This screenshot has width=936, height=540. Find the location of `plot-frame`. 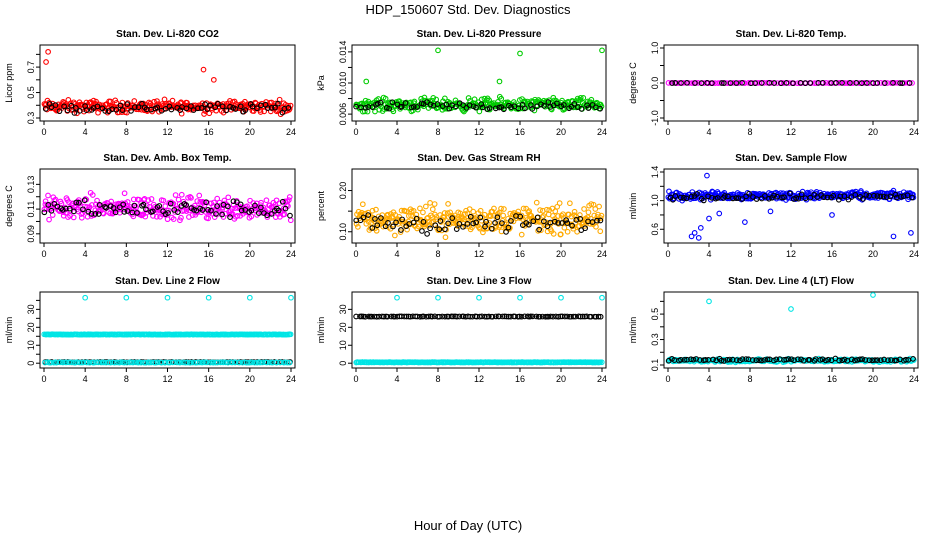

plot-frame is located at coordinates (479, 330).